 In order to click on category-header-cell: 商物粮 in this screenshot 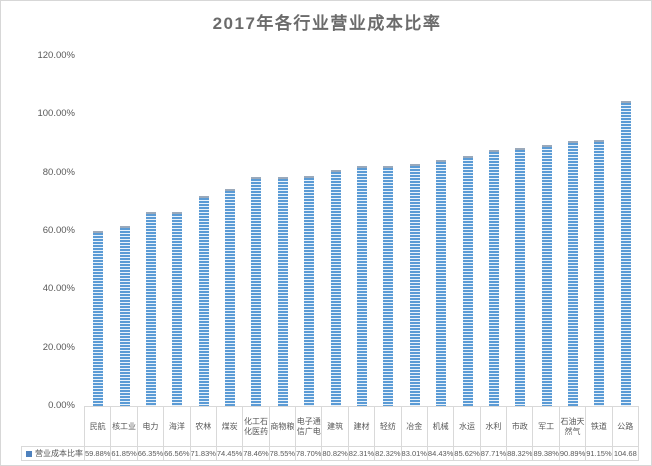, I will do `click(283, 426)`.